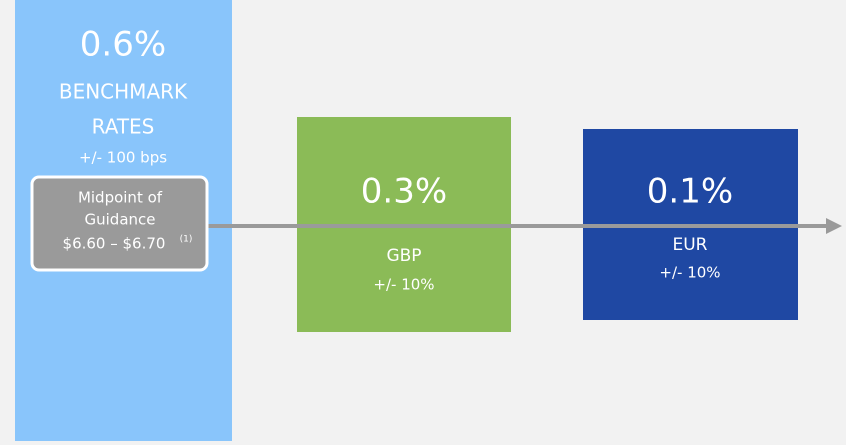  Describe the element at coordinates (120, 220) in the screenshot. I see `guidance-line: Guidance` at that location.